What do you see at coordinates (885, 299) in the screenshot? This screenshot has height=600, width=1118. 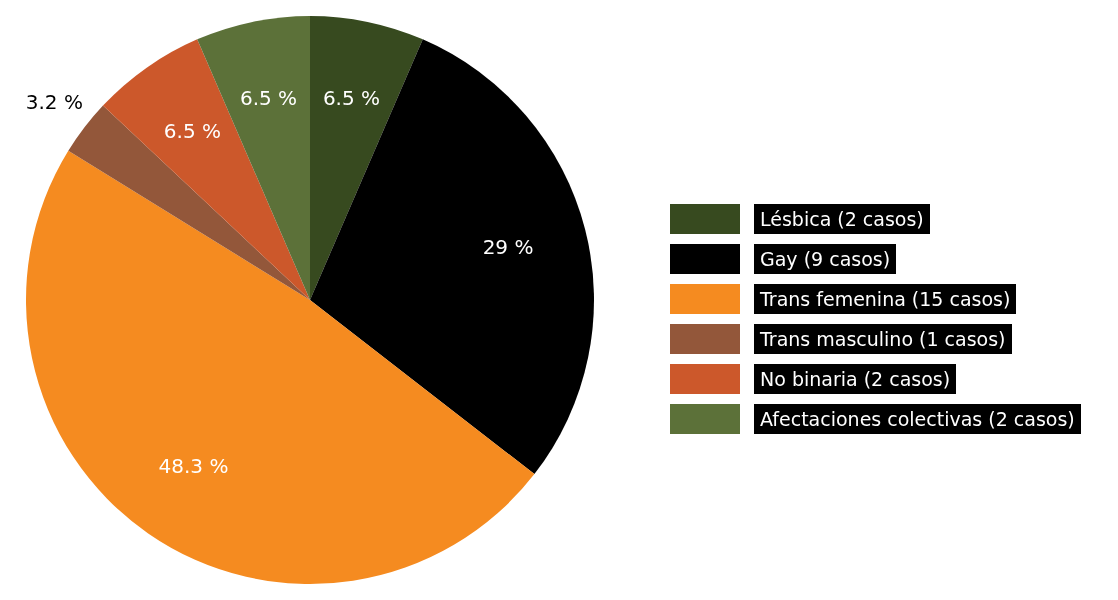 I see `legend-label: Trans femenina (15 casos)` at bounding box center [885, 299].